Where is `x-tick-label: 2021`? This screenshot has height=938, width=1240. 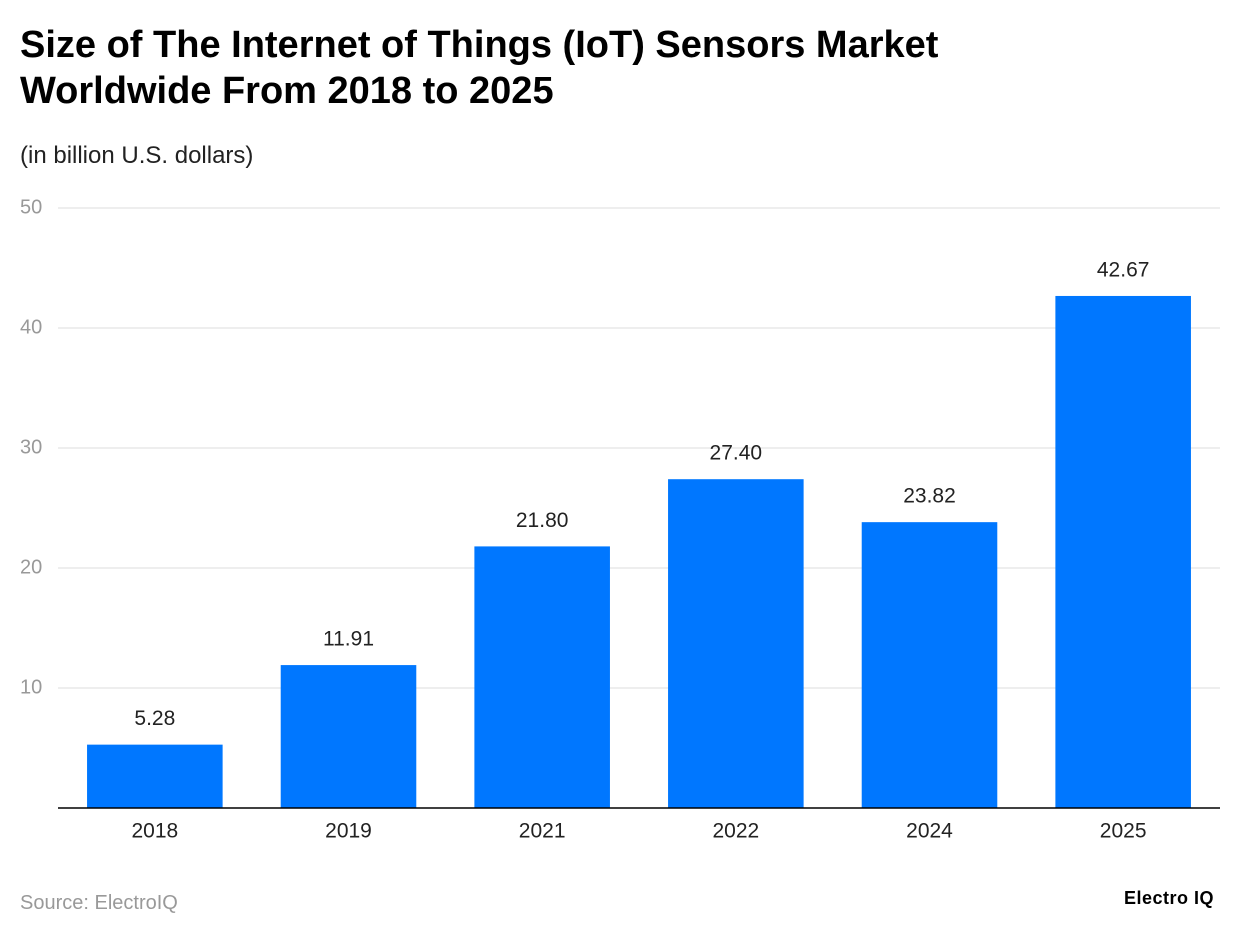 x-tick-label: 2021 is located at coordinates (542, 831).